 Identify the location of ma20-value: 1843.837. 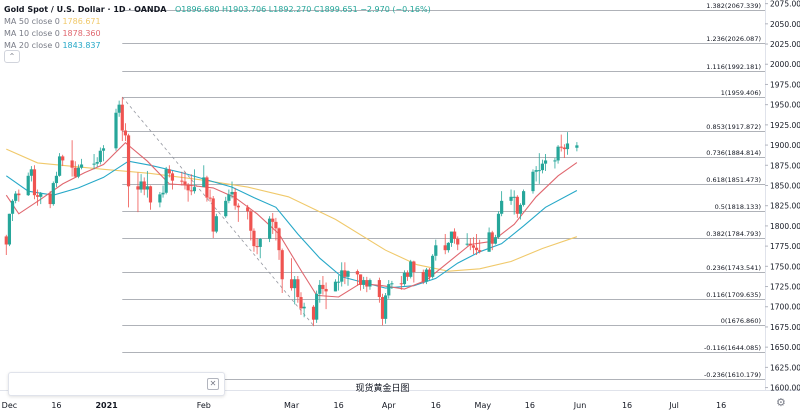
(81, 45).